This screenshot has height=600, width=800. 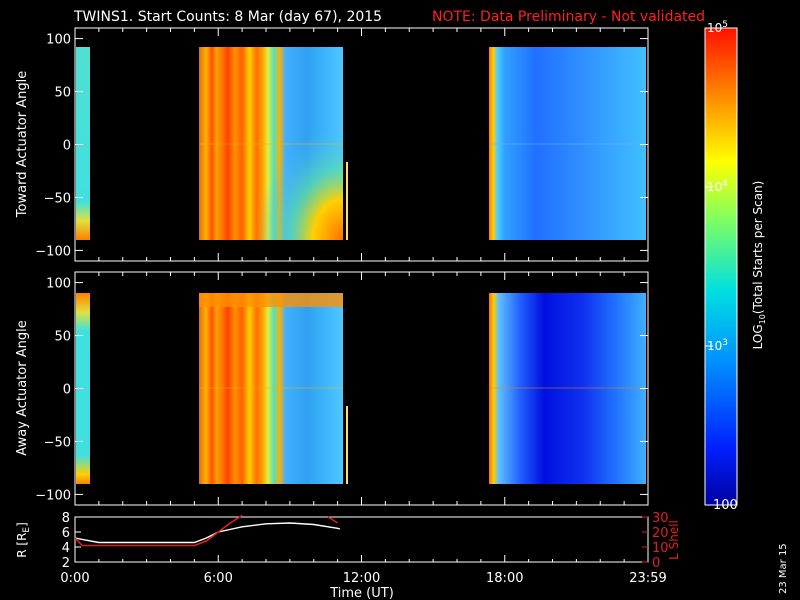 I want to click on panel1-ytick-label: −100, so click(x=53, y=495).